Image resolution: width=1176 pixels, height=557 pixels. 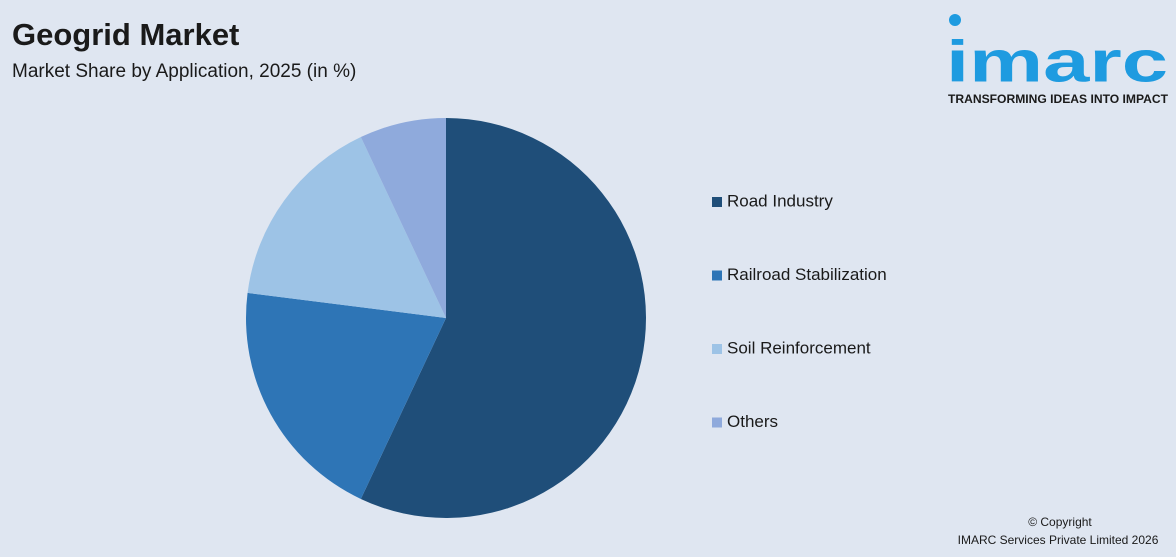 I want to click on logo-tagline: TRANSFORMING IDEAS INTO IMPACT, so click(x=1058, y=99).